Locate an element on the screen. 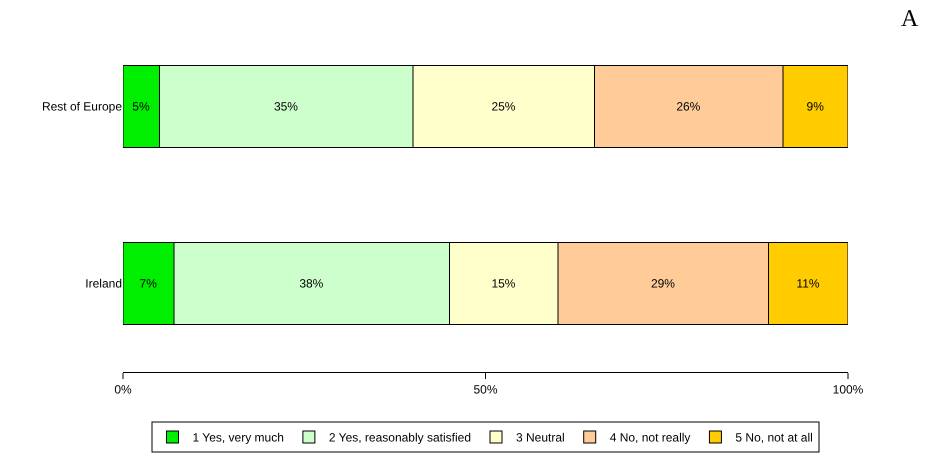 The image size is (941, 464). text: A is located at coordinates (910, 19).